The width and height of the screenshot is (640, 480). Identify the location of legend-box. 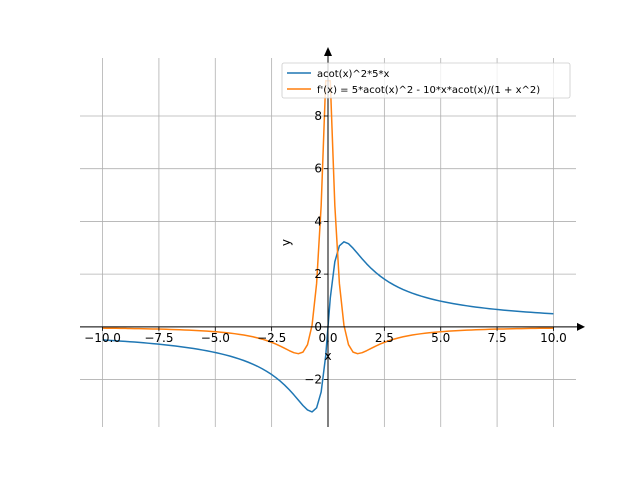
(426, 80).